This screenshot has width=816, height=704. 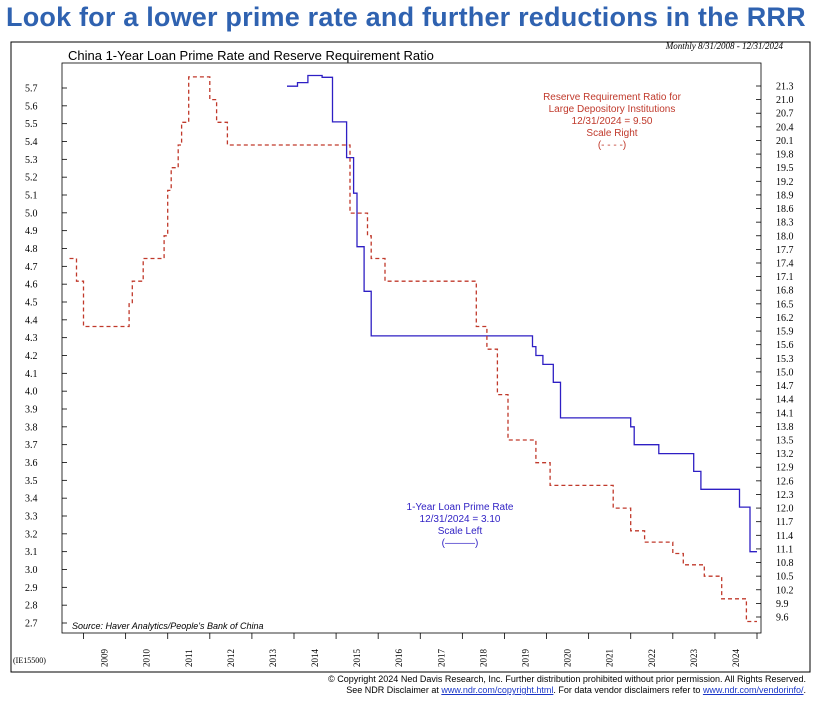 What do you see at coordinates (785, 481) in the screenshot?
I see `right-tick-label: 12.6` at bounding box center [785, 481].